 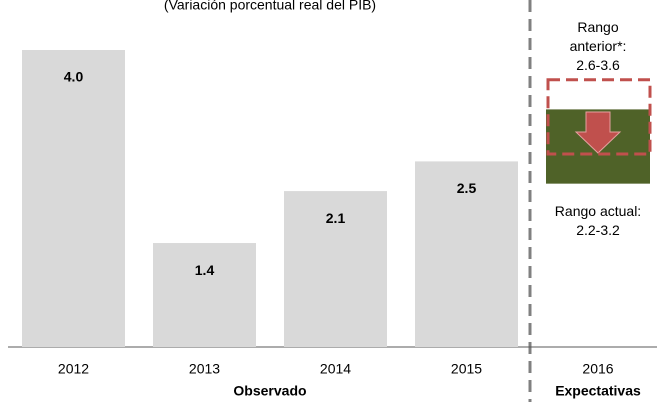 I want to click on range-value: 2.2-3.2, so click(x=598, y=230).